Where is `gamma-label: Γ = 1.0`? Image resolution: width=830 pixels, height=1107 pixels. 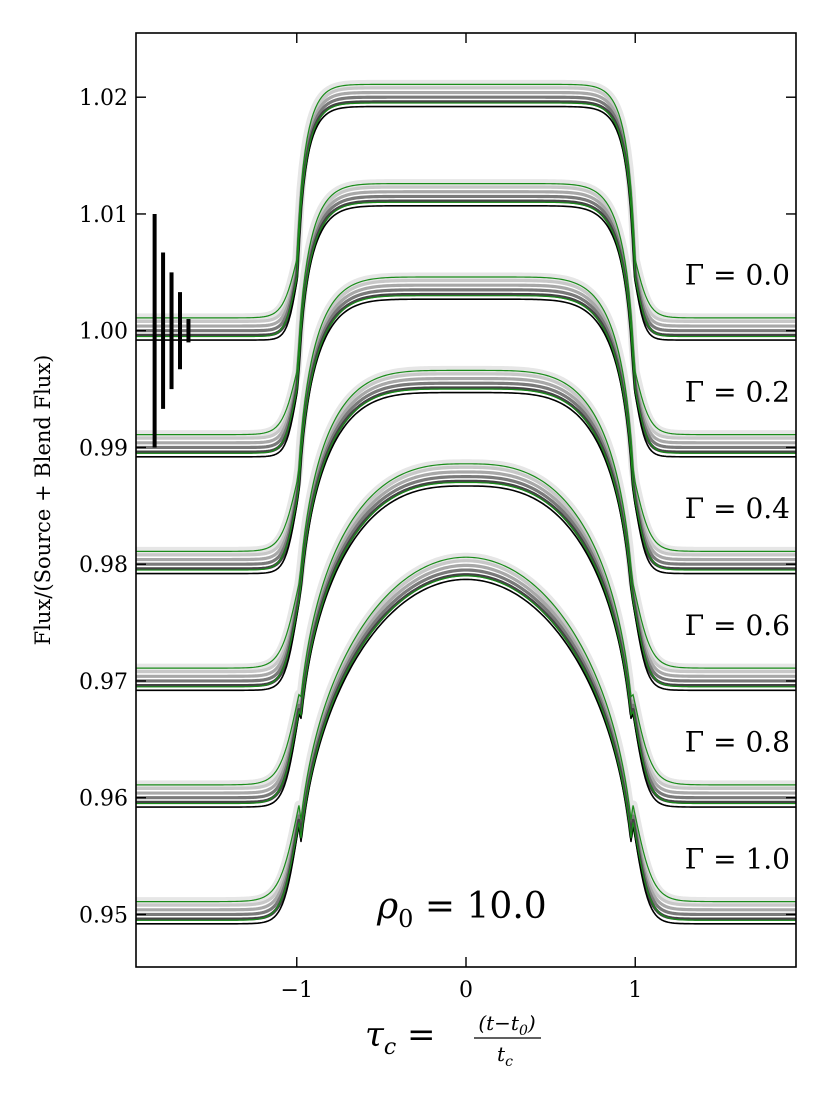
gamma-label: Γ = 1.0 is located at coordinates (737, 858).